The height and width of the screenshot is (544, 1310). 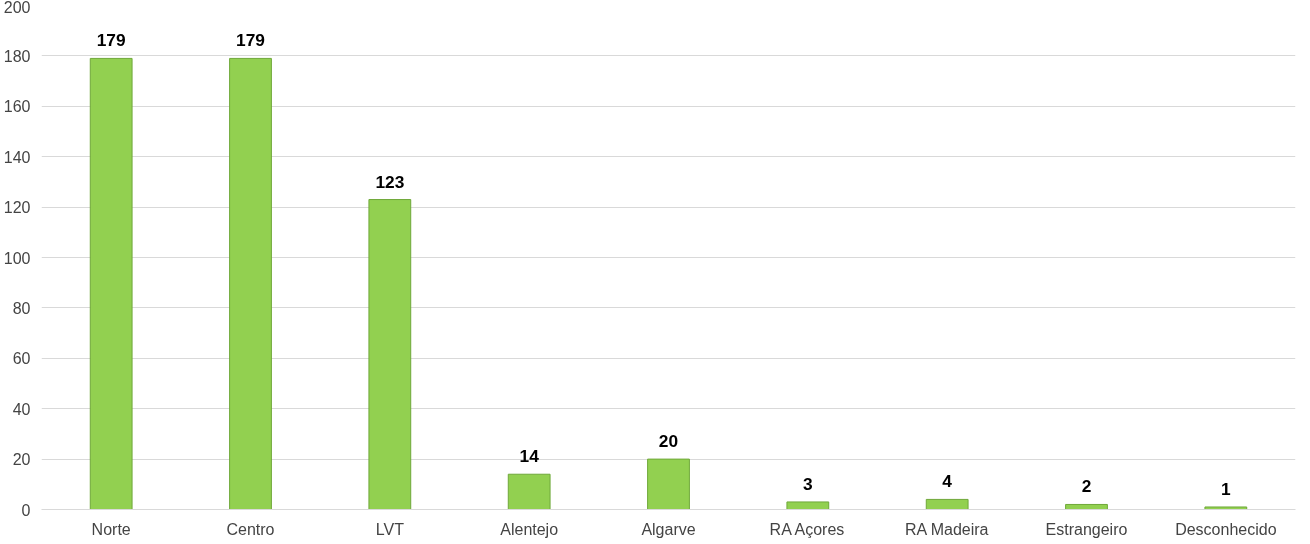 What do you see at coordinates (21, 460) in the screenshot?
I see `y-tick-label: 20` at bounding box center [21, 460].